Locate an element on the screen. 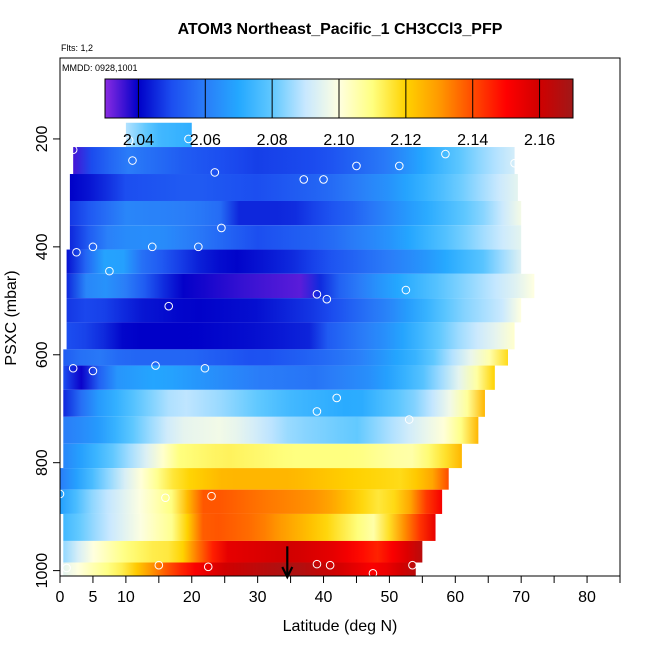 This screenshot has height=655, width=650. colorbar-tick-label: 2.12 is located at coordinates (405, 140).